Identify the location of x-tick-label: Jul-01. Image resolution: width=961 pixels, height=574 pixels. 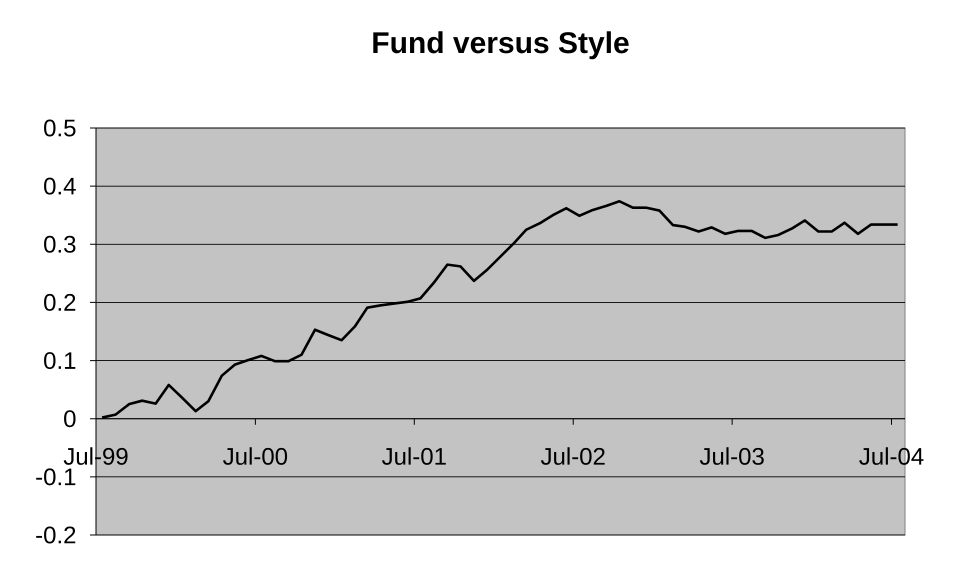
(414, 456).